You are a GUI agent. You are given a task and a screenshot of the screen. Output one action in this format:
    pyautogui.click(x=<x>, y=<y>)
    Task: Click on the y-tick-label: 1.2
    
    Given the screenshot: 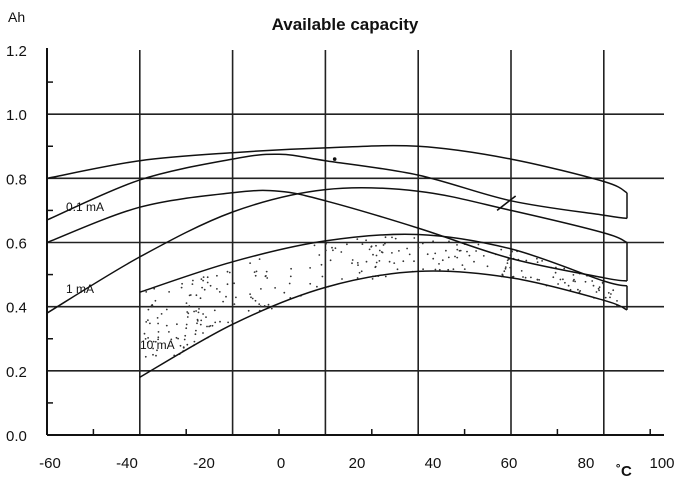 What is the action you would take?
    pyautogui.click(x=16, y=51)
    